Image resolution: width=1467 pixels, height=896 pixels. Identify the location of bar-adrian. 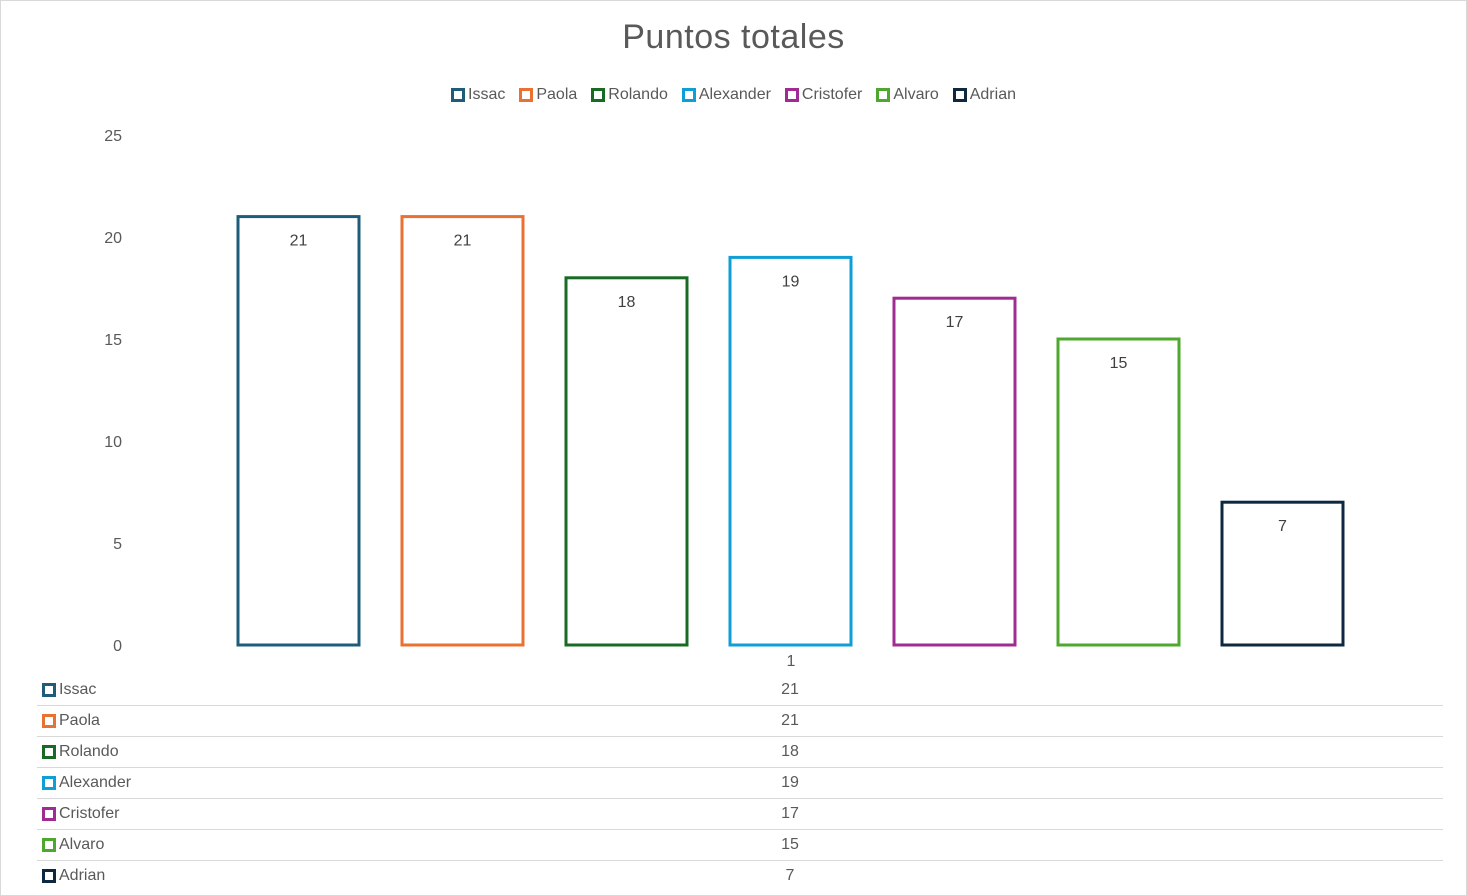
(1282, 573).